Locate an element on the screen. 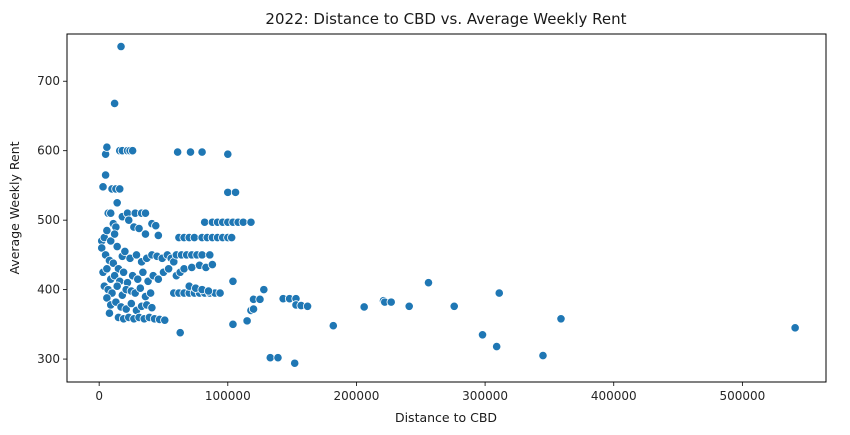 The width and height of the screenshot is (850, 435). y-tick-label: 300 is located at coordinates (48, 359).